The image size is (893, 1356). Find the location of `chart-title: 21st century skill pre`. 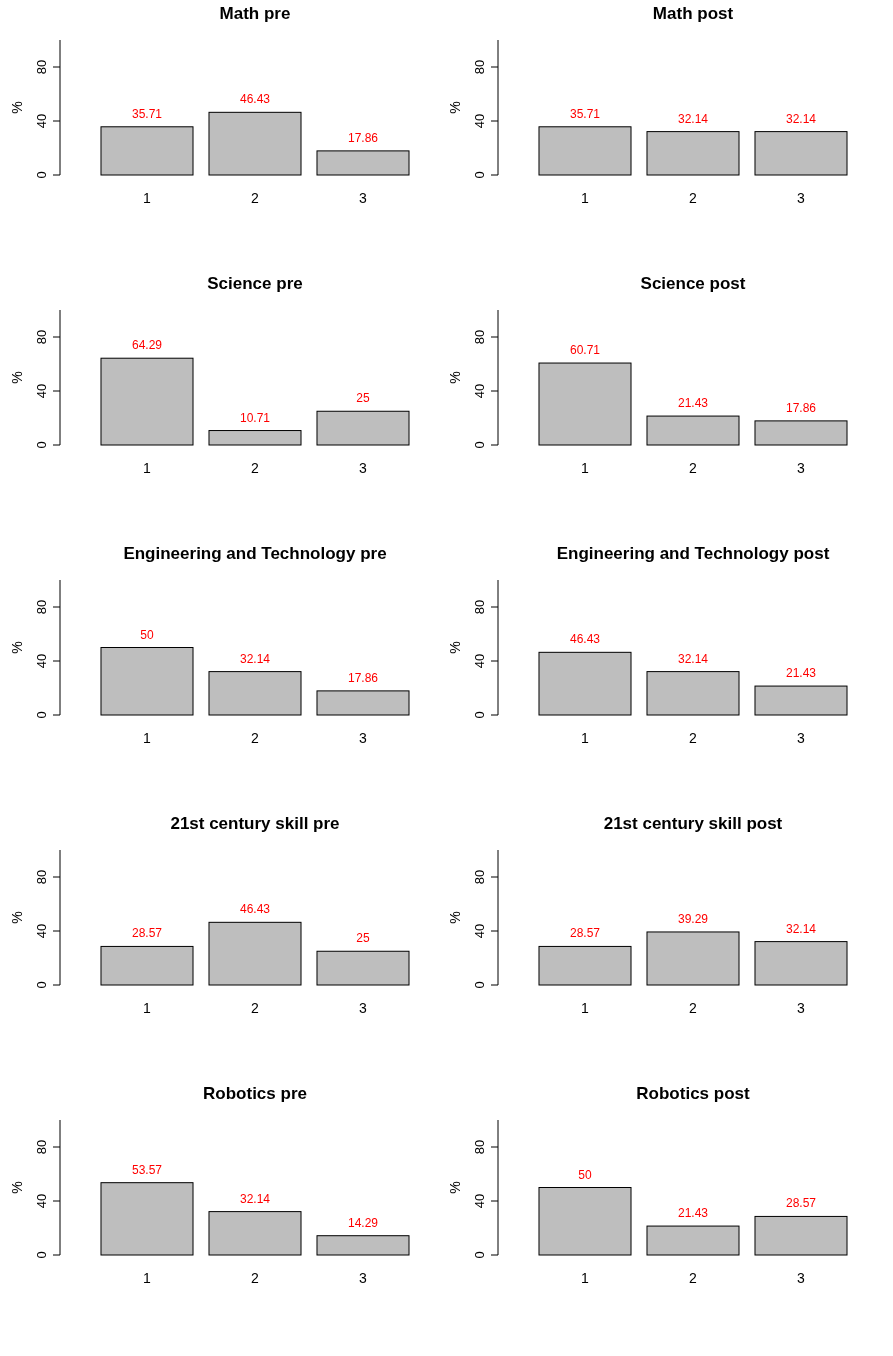

chart-title: 21st century skill pre is located at coordinates (255, 823).